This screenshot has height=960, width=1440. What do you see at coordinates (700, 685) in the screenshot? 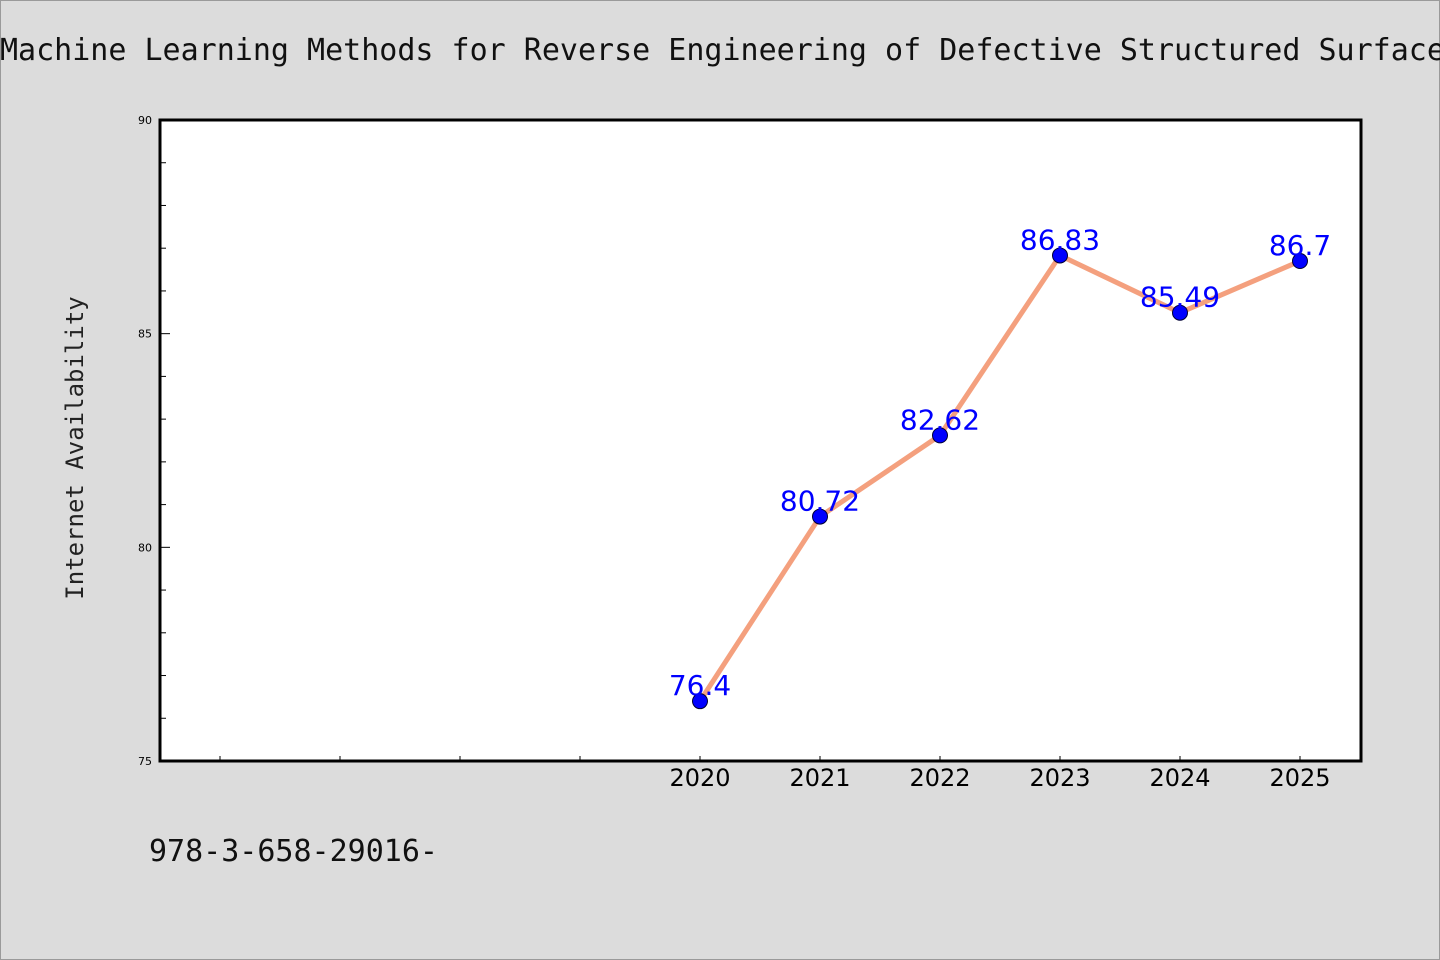
I see `data-label: 76.4` at bounding box center [700, 685].